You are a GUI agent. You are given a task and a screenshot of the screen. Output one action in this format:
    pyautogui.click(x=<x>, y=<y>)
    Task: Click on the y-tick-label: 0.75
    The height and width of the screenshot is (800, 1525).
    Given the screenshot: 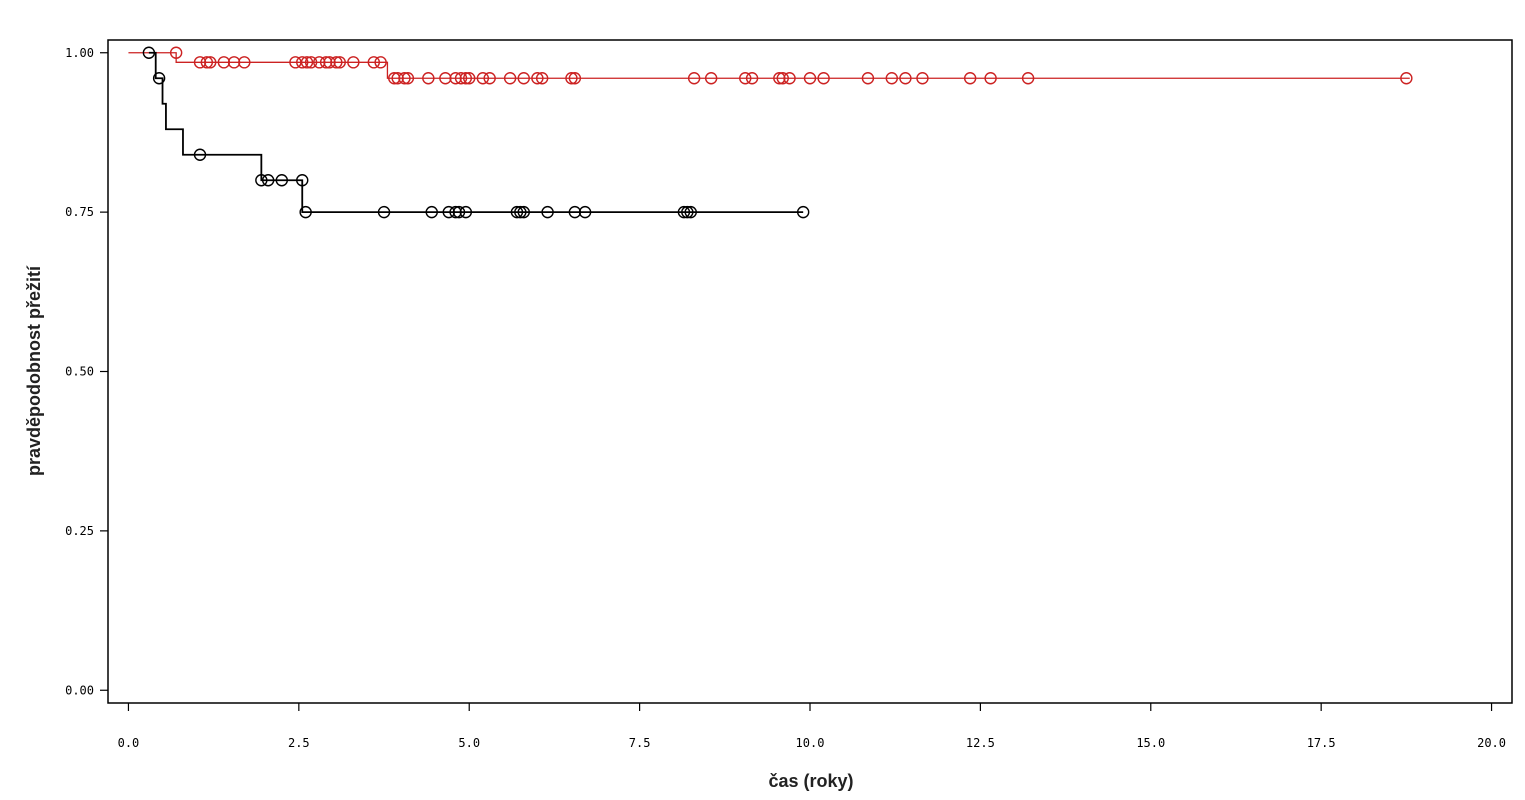 What is the action you would take?
    pyautogui.click(x=79, y=212)
    